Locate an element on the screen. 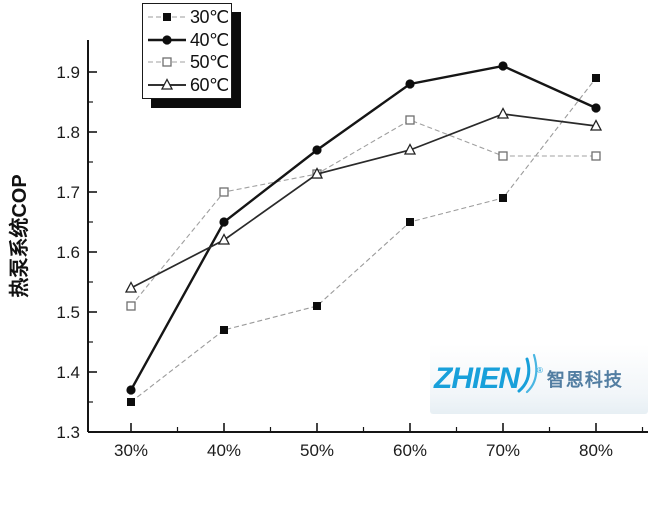 Image resolution: width=650 pixels, height=509 pixels. y-tick-label: 1.4 is located at coordinates (68, 372).